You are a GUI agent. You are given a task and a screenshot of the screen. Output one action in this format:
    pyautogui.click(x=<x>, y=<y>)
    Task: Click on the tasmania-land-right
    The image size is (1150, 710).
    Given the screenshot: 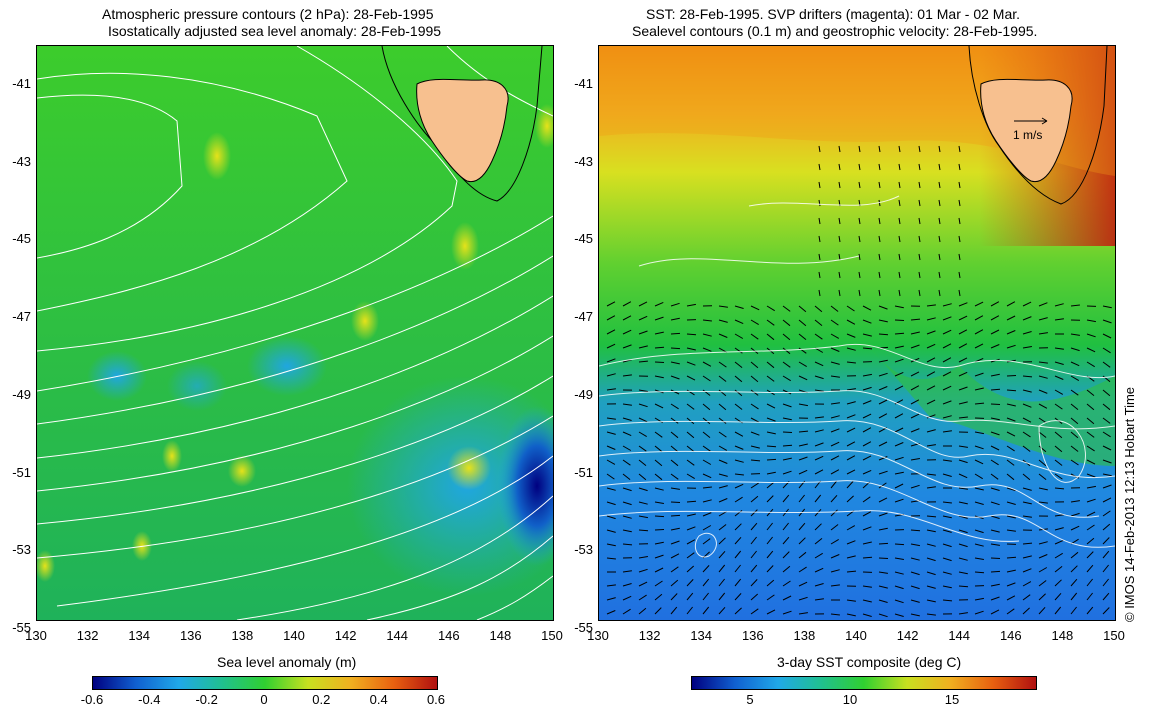 What is the action you would take?
    pyautogui.click(x=1026, y=130)
    